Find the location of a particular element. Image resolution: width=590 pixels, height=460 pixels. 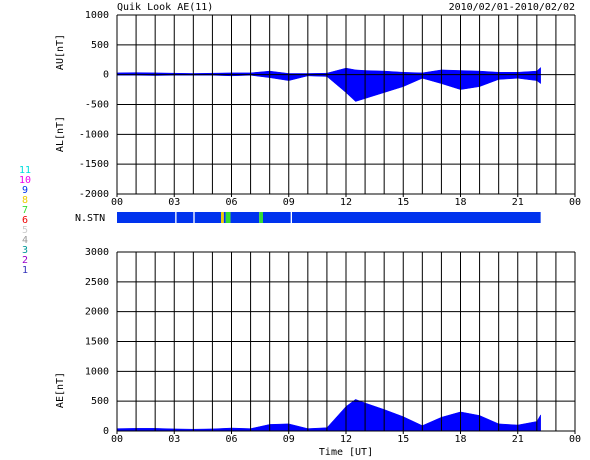

strip-label: N.STN is located at coordinates (90, 218).